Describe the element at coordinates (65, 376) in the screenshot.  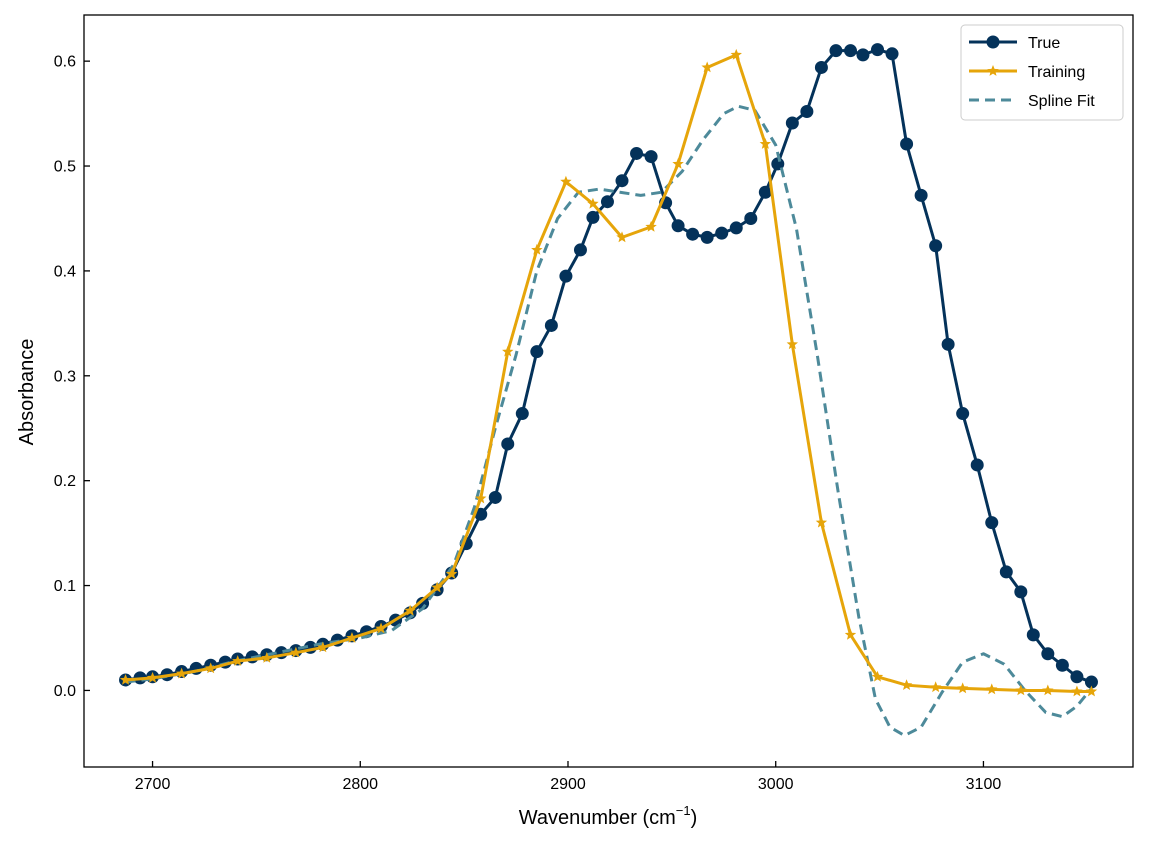
I see `y-tick-label: 0.3` at that location.